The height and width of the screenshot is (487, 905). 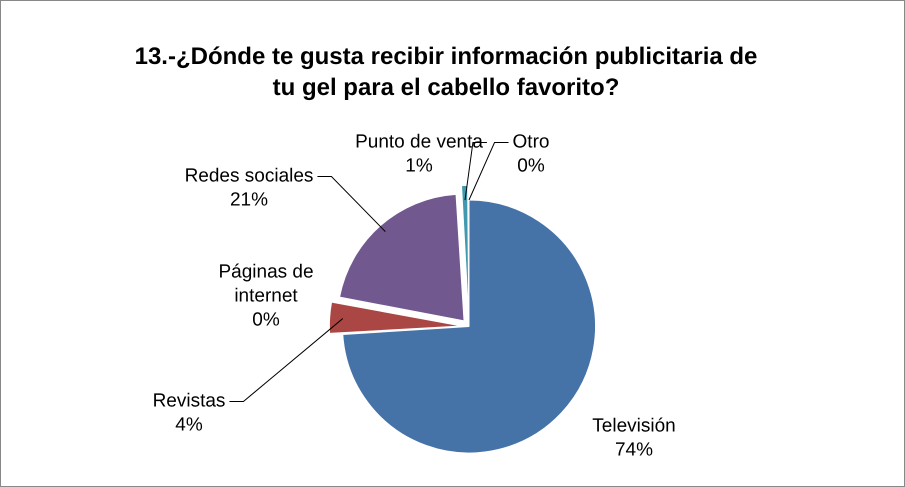 I want to click on data-label: 1%, so click(x=419, y=166).